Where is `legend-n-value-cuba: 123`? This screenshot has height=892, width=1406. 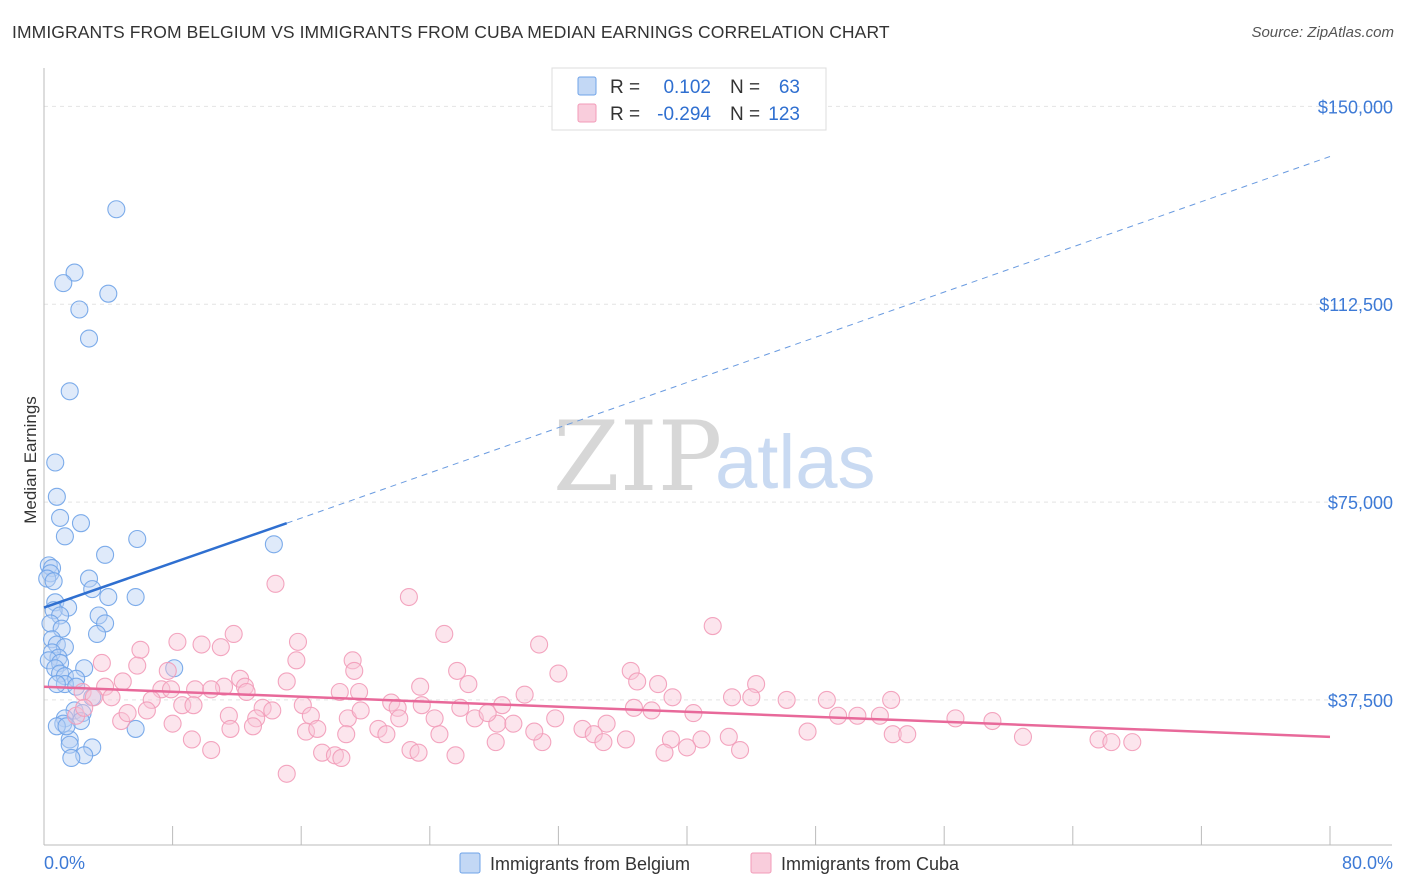
legend-n-value-cuba: 123 is located at coordinates (784, 114).